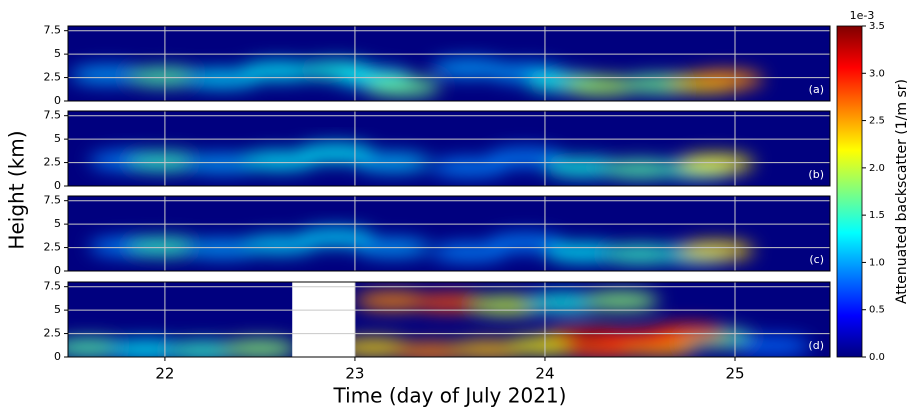  I want to click on colorbar-tick-label: 3.5, so click(877, 26).